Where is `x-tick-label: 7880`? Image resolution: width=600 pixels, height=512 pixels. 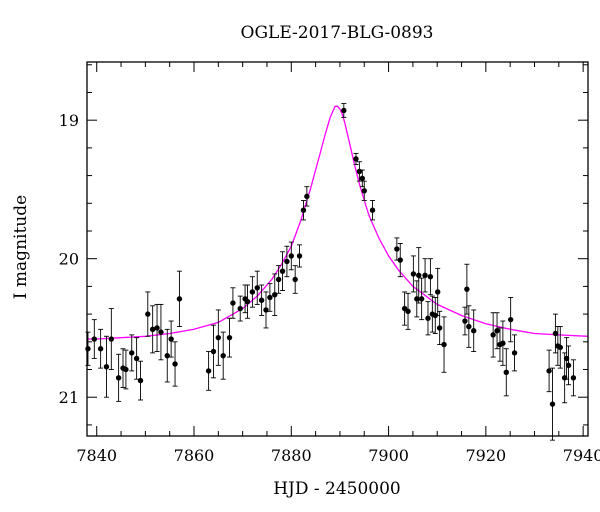 x-tick-label: 7880 is located at coordinates (291, 455).